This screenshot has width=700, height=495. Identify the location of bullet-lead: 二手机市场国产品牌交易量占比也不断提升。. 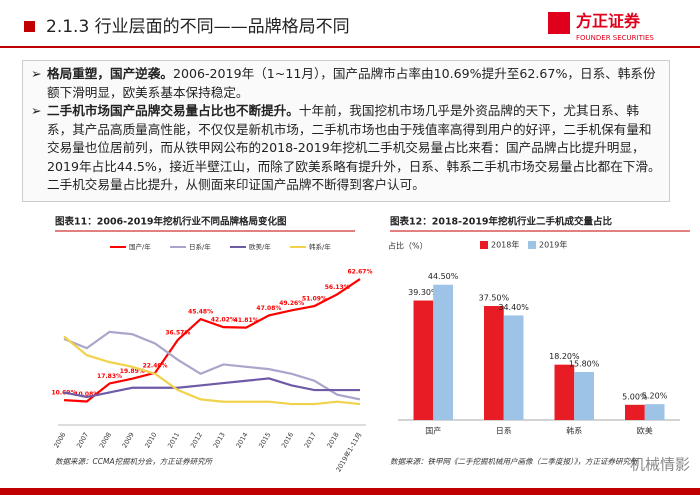
(173, 110).